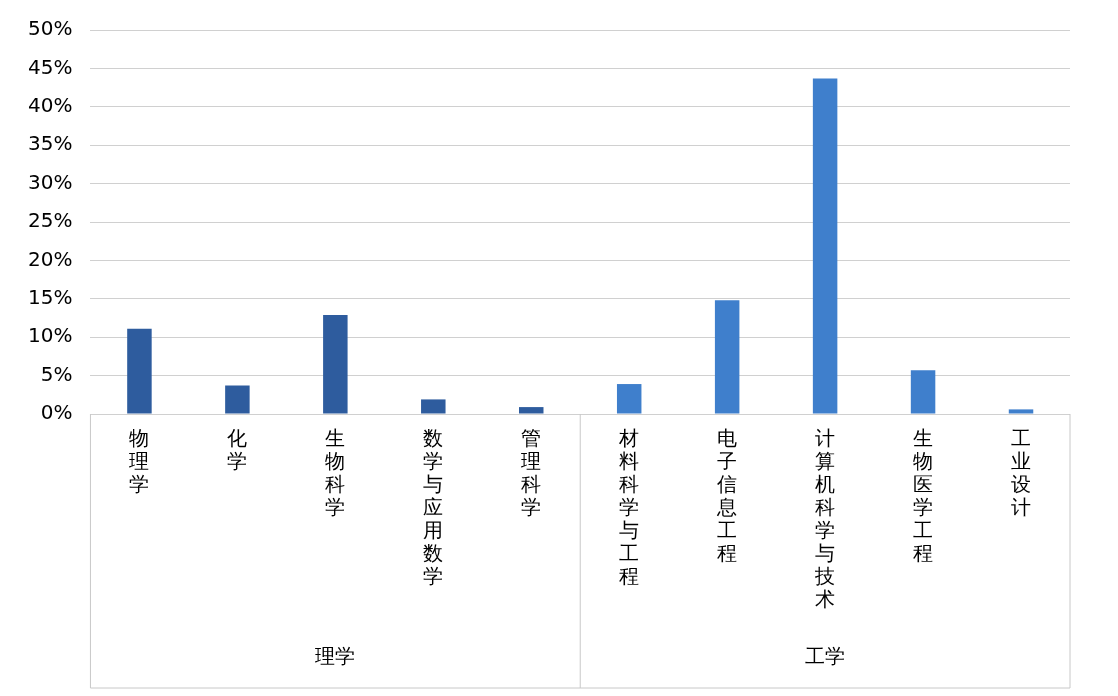  I want to click on y-tick-label: 5%, so click(56, 373).